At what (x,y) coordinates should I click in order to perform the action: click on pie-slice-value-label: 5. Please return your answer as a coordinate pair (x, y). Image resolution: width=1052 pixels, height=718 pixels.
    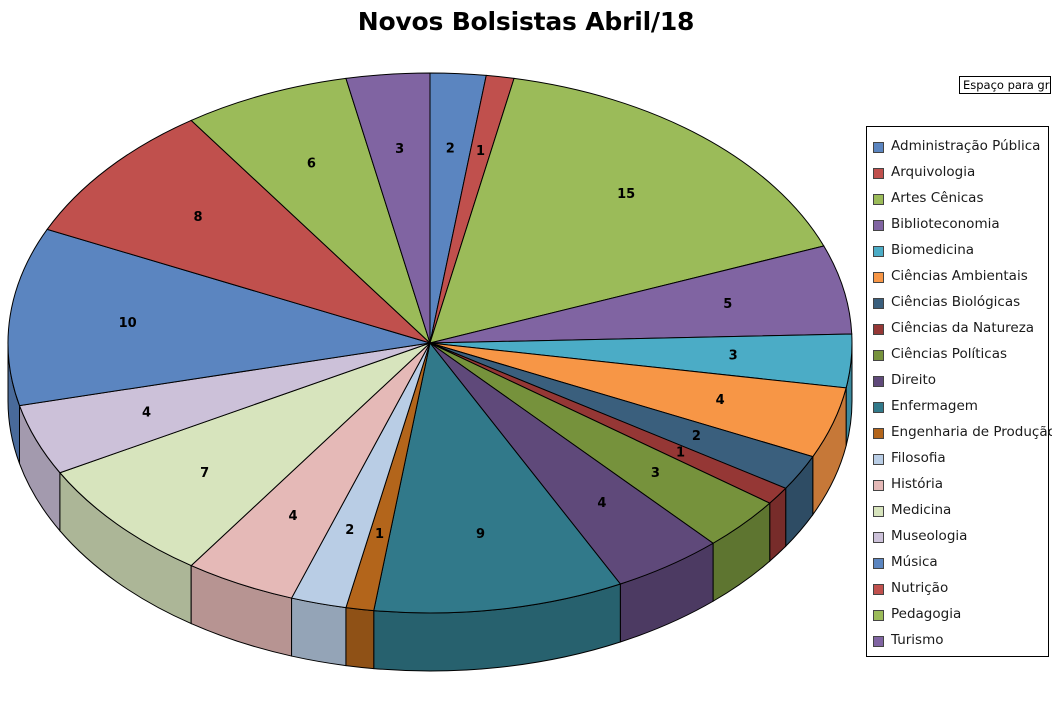
    Looking at the image, I should click on (727, 304).